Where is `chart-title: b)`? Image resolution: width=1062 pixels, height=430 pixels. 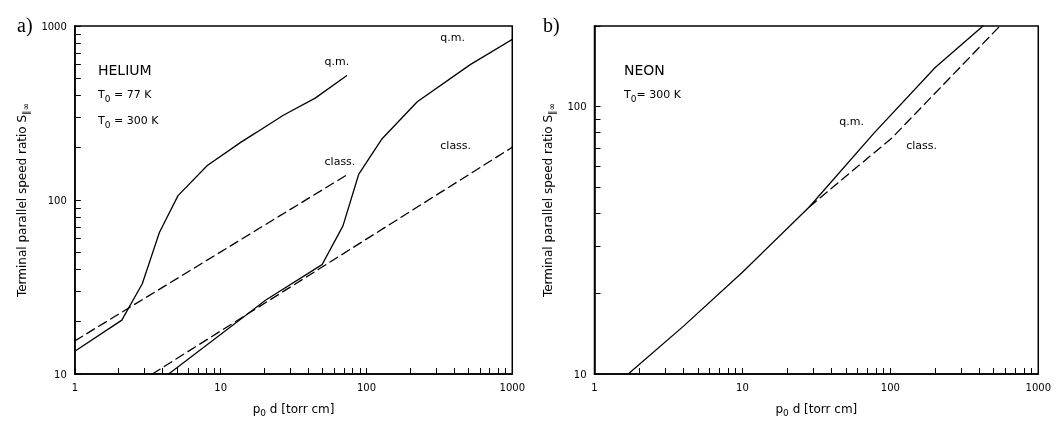 chart-title: b) is located at coordinates (551, 25).